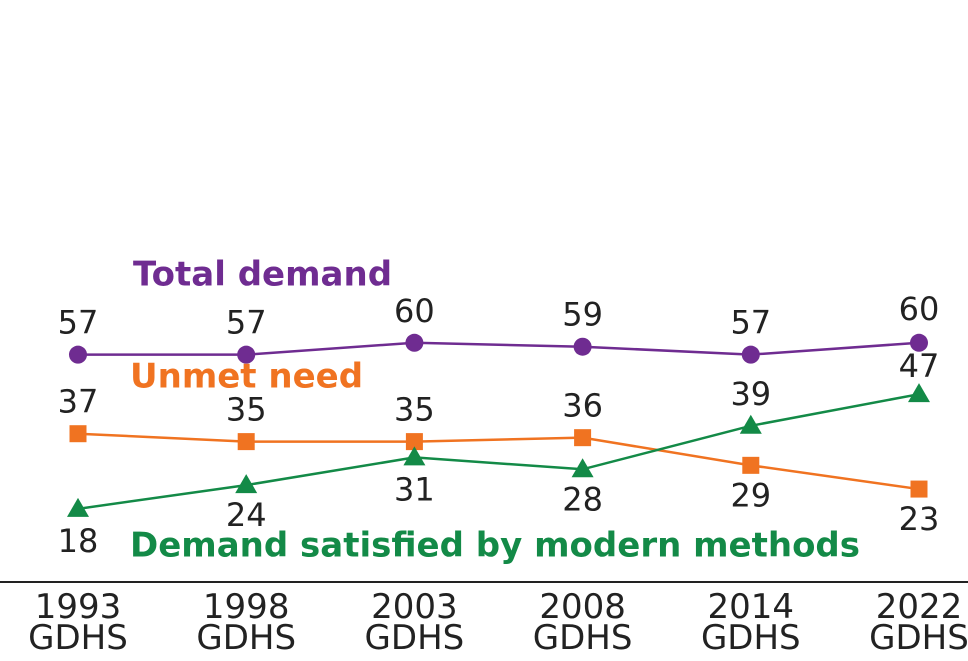 The image size is (968, 661). Describe the element at coordinates (582, 315) in the screenshot. I see `value-label: 59` at that location.